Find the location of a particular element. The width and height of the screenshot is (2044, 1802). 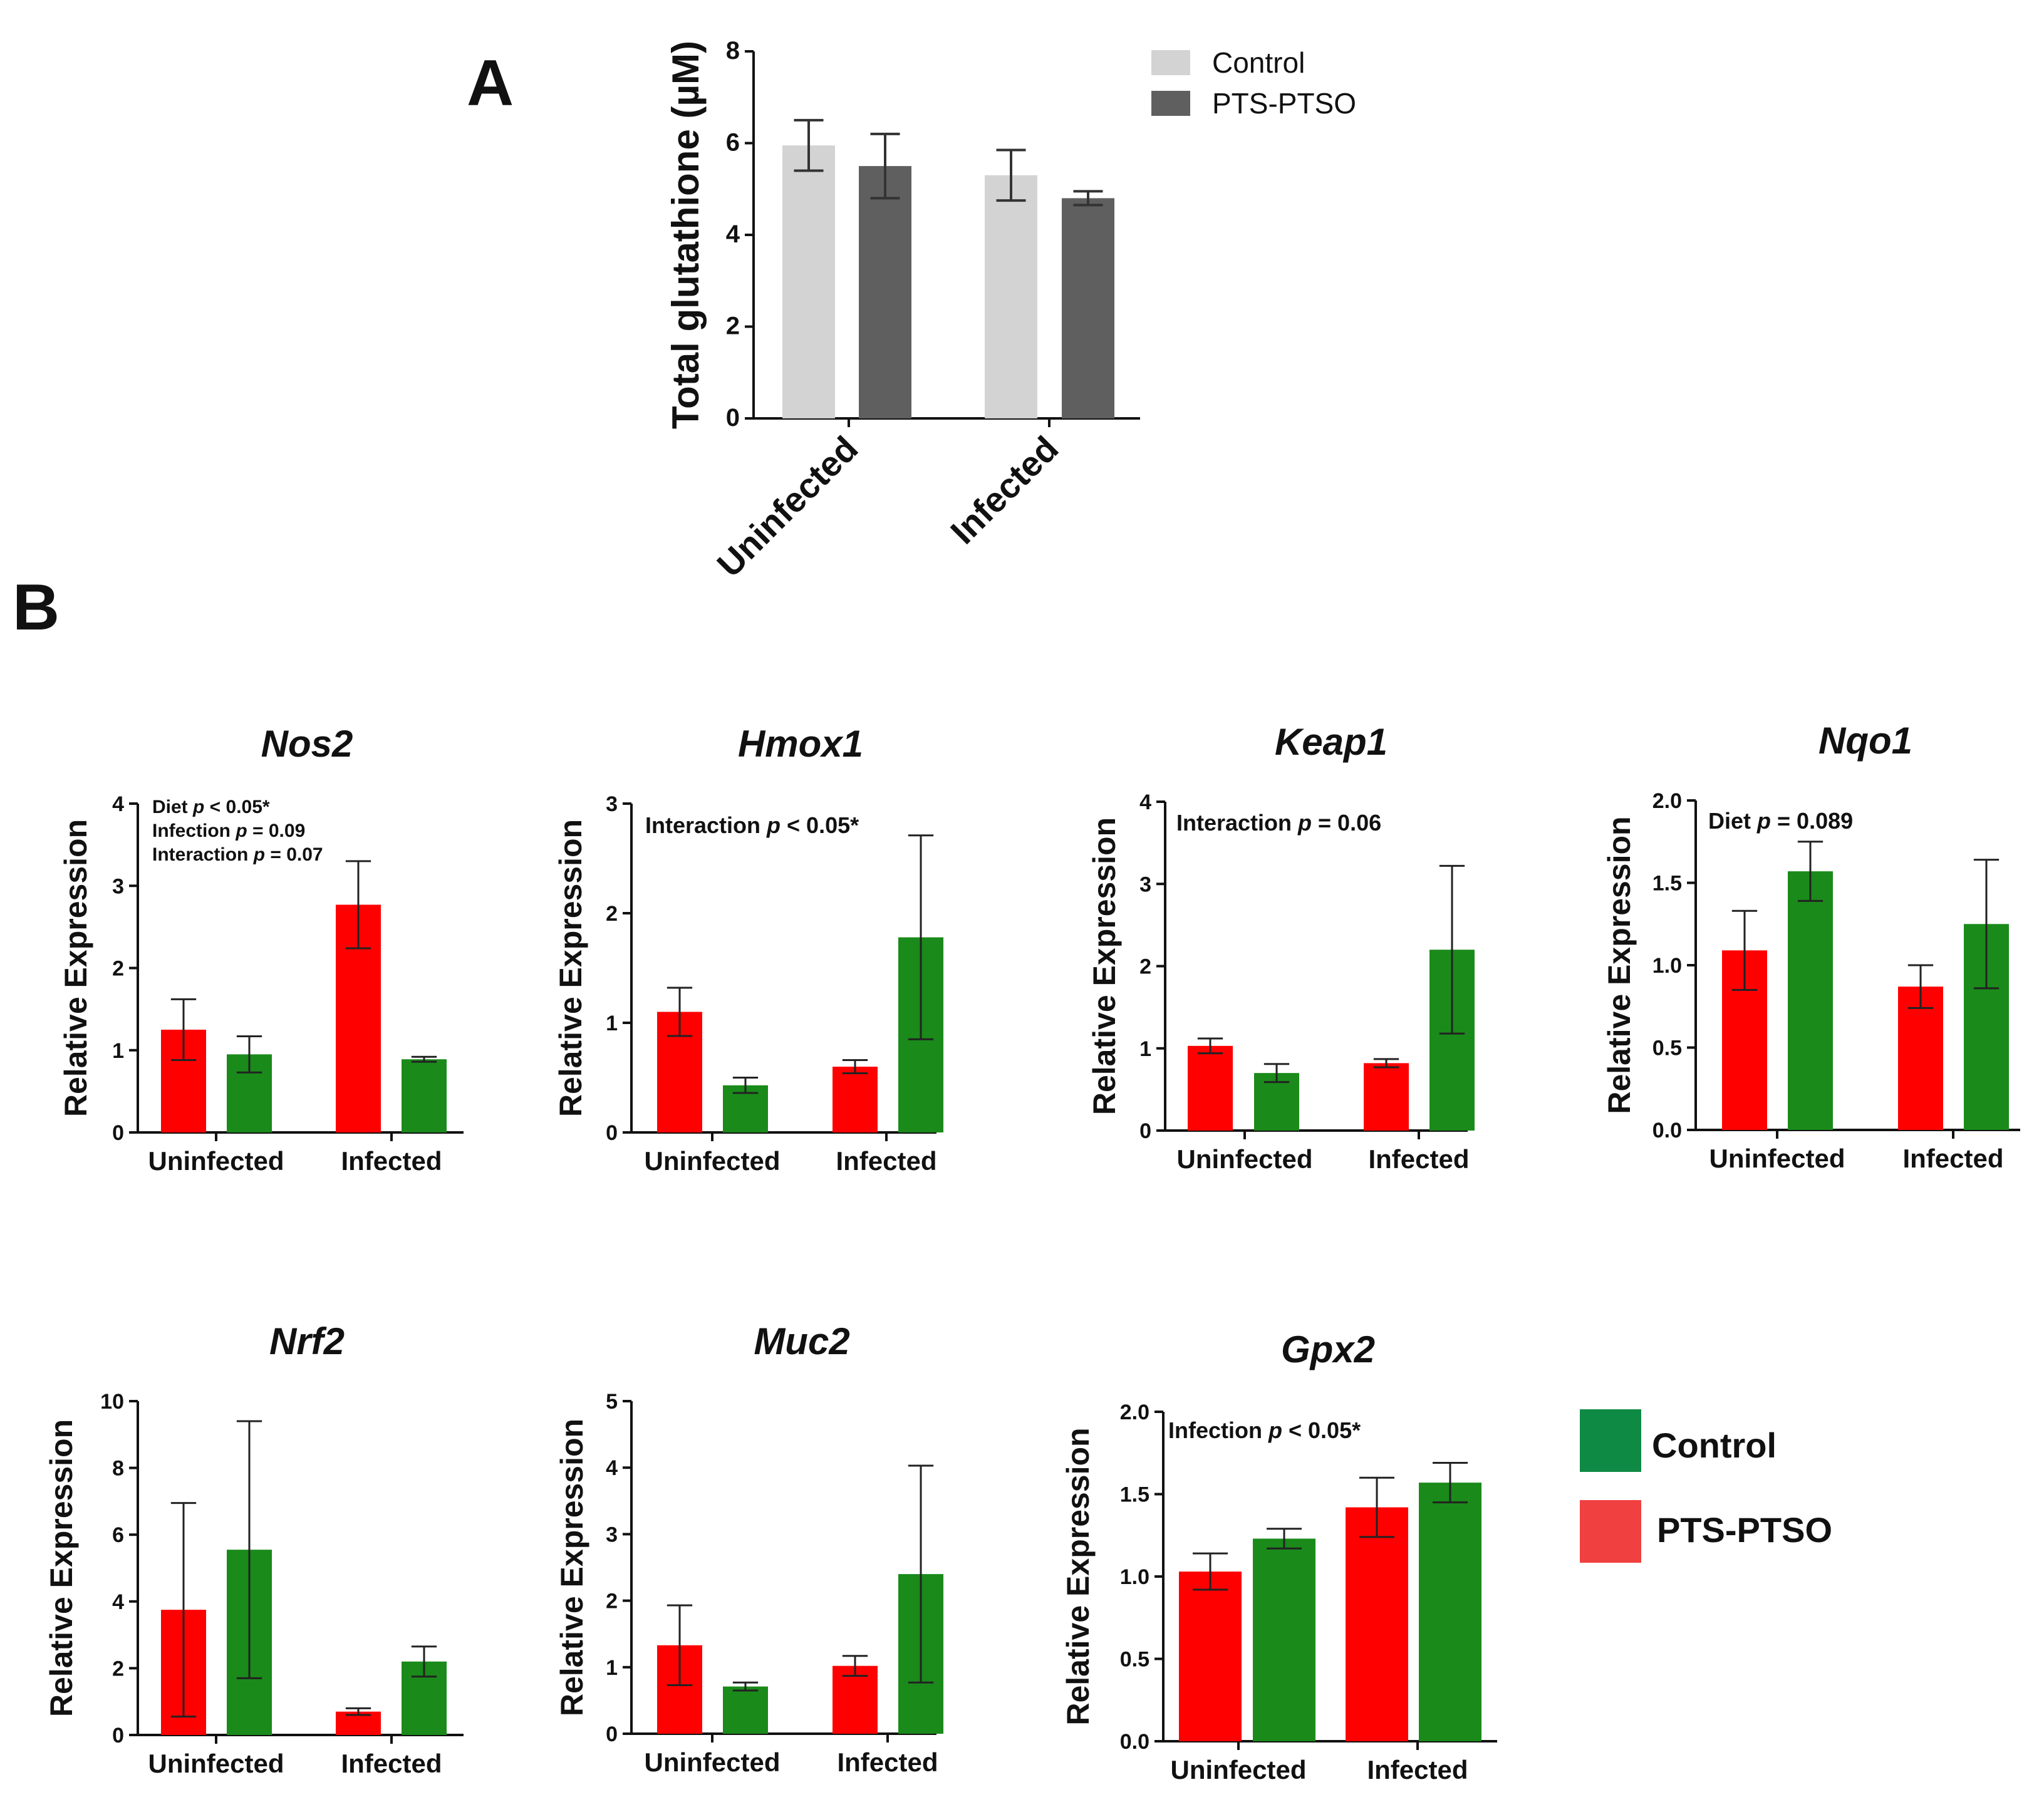

y-tick-label: 10 is located at coordinates (112, 1402).